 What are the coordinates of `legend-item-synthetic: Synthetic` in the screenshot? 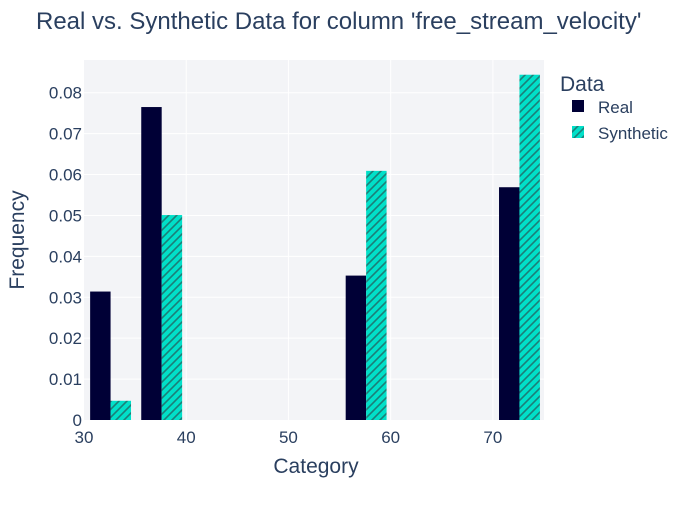 It's located at (620, 133).